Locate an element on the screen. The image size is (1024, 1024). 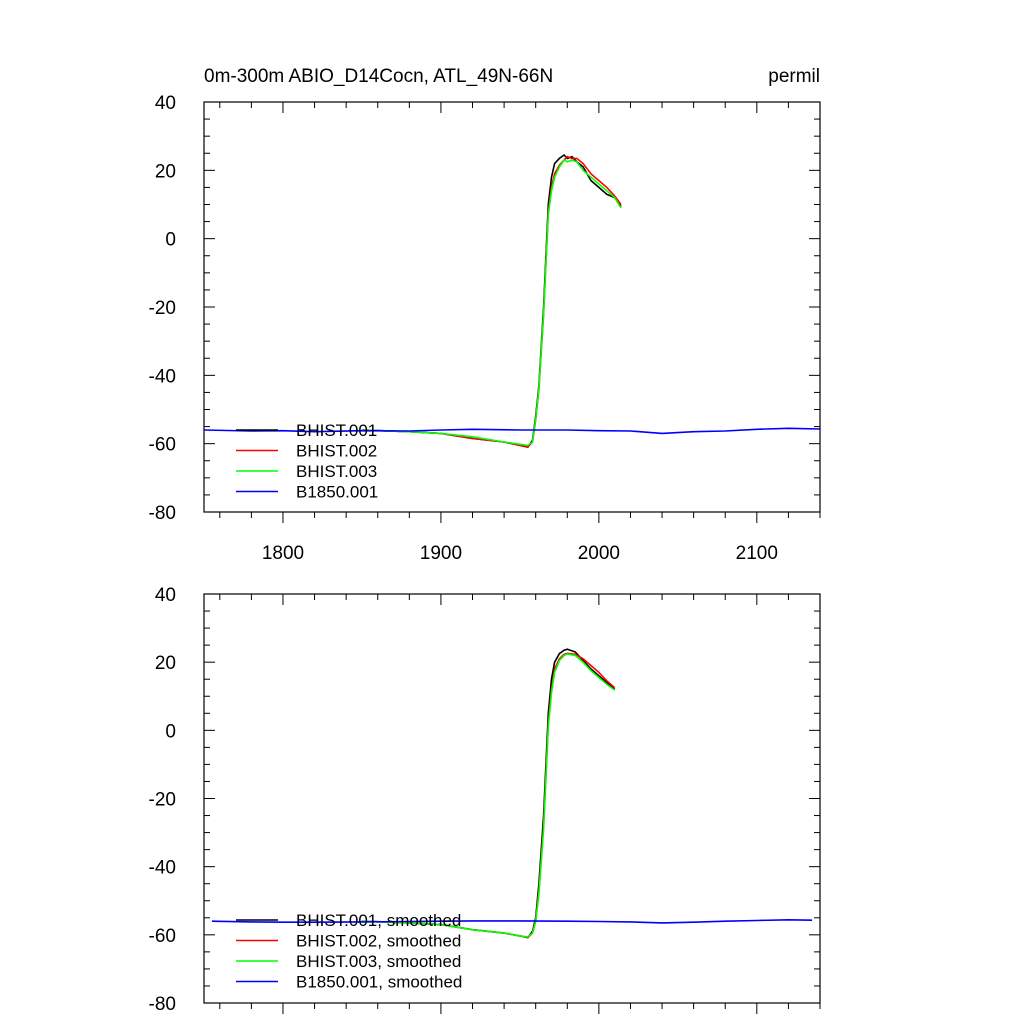
x-tick-label: 2000 is located at coordinates (599, 553).